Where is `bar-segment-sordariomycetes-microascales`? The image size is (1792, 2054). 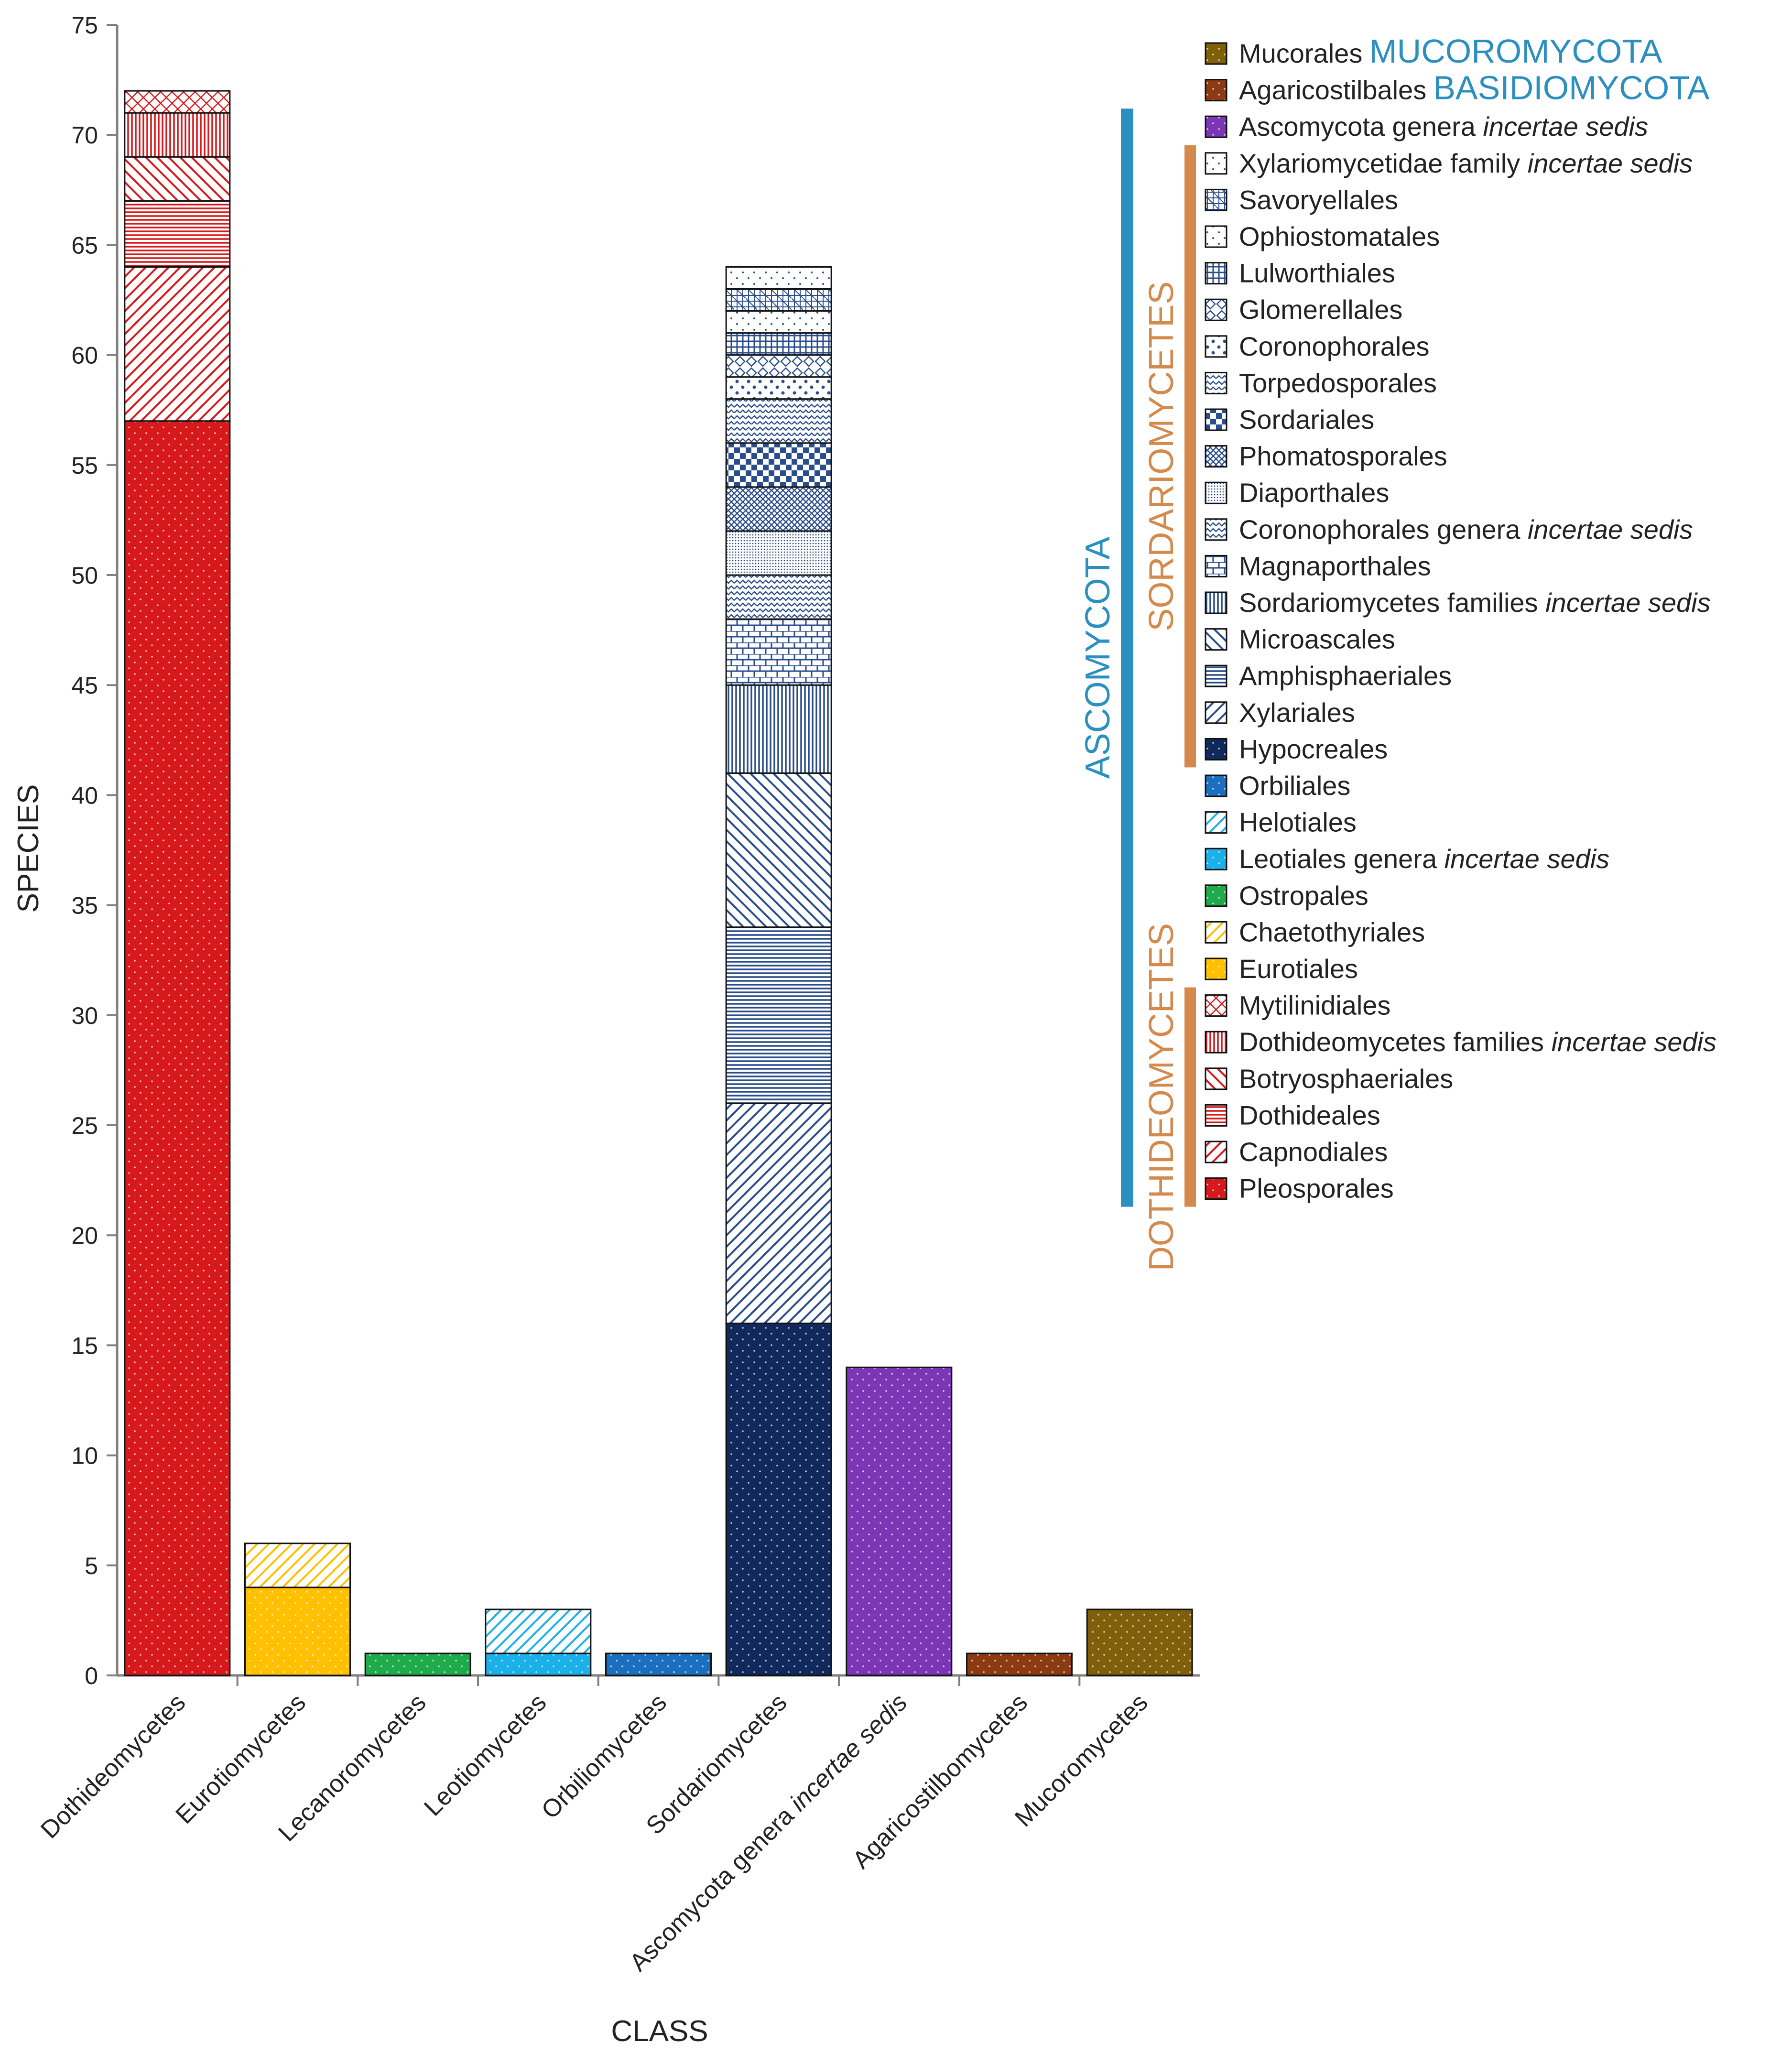
bar-segment-sordariomycetes-microascales is located at coordinates (778, 850).